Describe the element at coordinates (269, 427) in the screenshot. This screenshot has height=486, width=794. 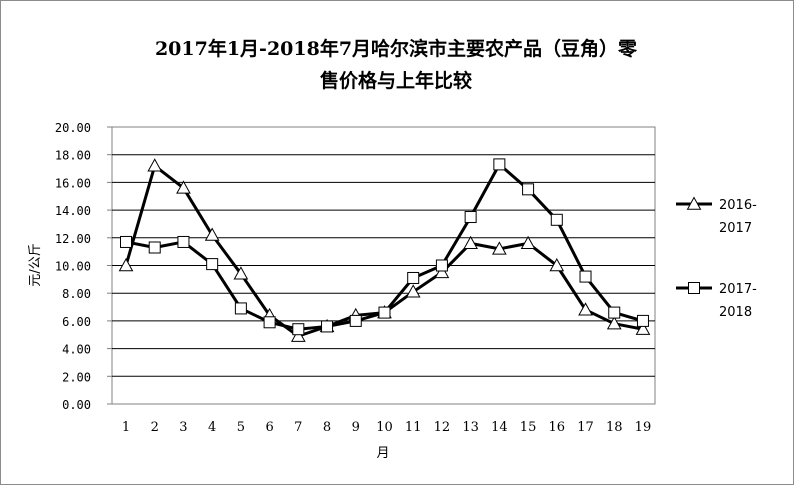
I see `x-tick-label: 6` at that location.